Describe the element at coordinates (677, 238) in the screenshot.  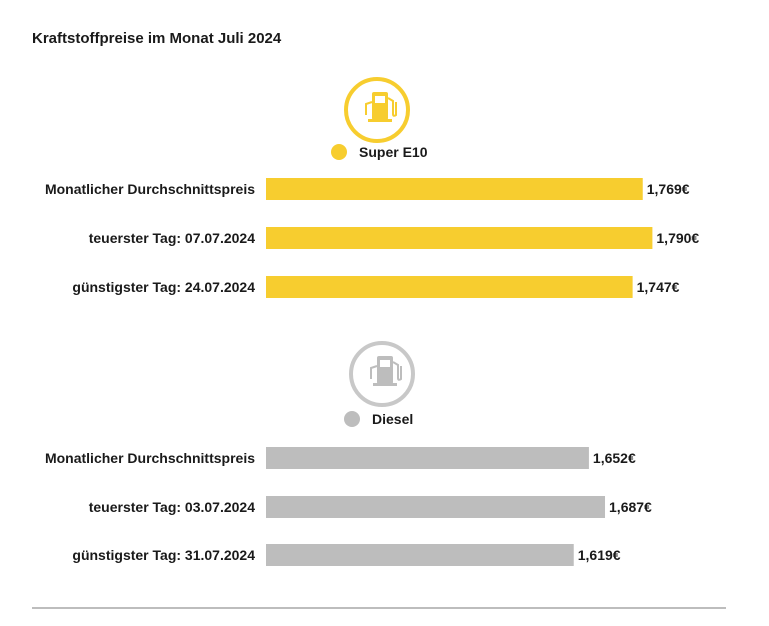
I see `value-label: 1,790€` at that location.